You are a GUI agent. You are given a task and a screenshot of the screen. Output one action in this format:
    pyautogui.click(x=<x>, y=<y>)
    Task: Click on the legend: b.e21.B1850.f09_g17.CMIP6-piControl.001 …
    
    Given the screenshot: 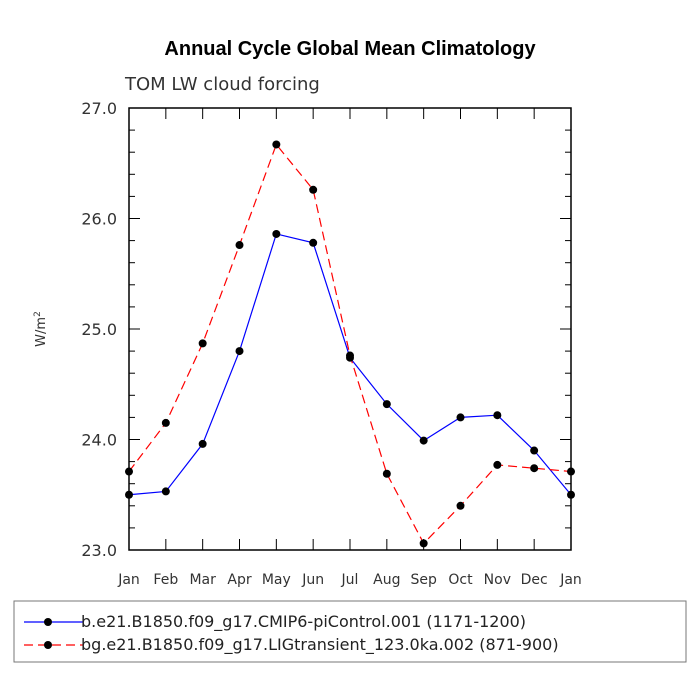 What is the action you would take?
    pyautogui.click(x=291, y=633)
    